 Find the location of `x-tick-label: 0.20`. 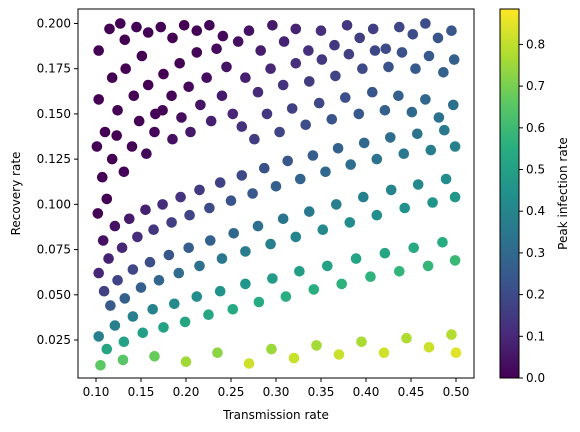

x-tick-label: 0.20 is located at coordinates (186, 392).